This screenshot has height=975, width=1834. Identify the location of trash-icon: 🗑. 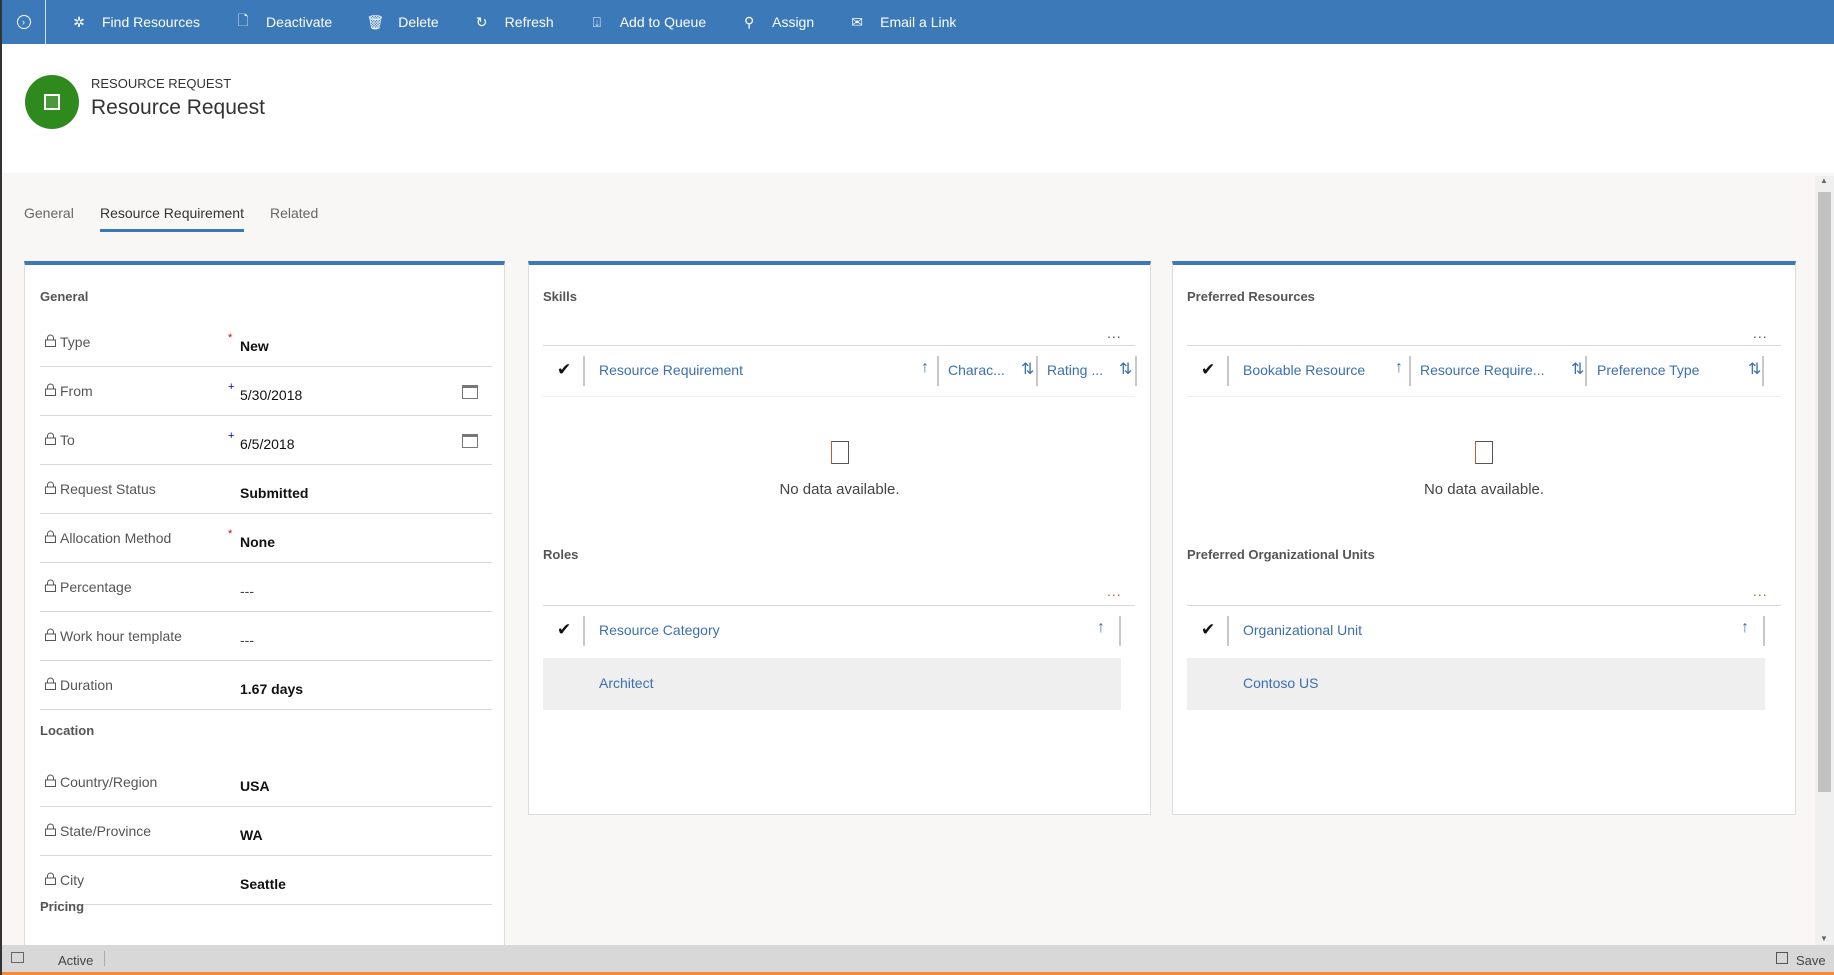
(375, 21).